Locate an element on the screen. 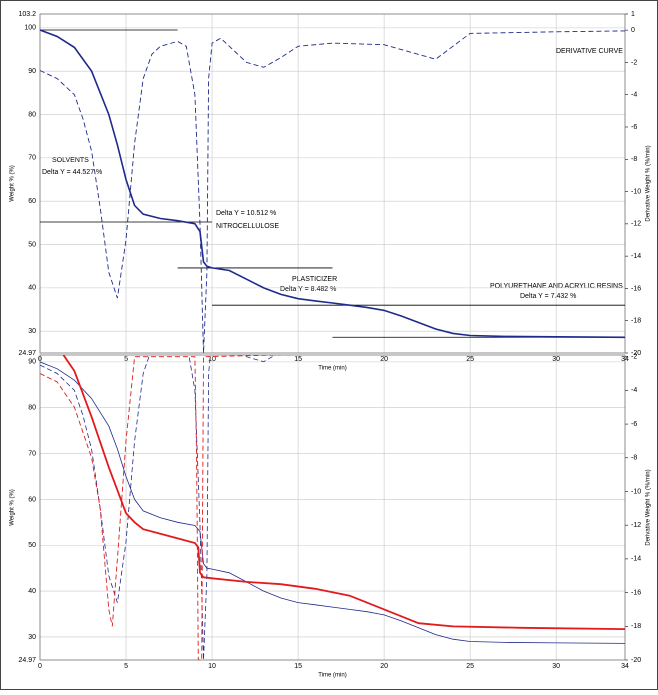  annotation: Delta Y = 7.432 % is located at coordinates (548, 296).